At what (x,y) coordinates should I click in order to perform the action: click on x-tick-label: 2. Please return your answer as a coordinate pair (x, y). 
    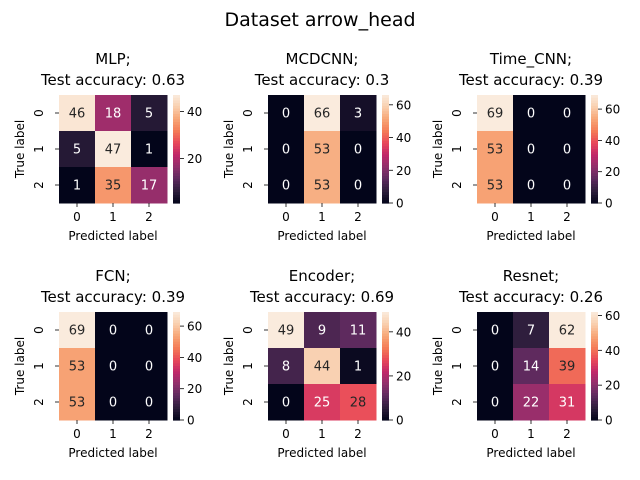
    Looking at the image, I should click on (567, 217).